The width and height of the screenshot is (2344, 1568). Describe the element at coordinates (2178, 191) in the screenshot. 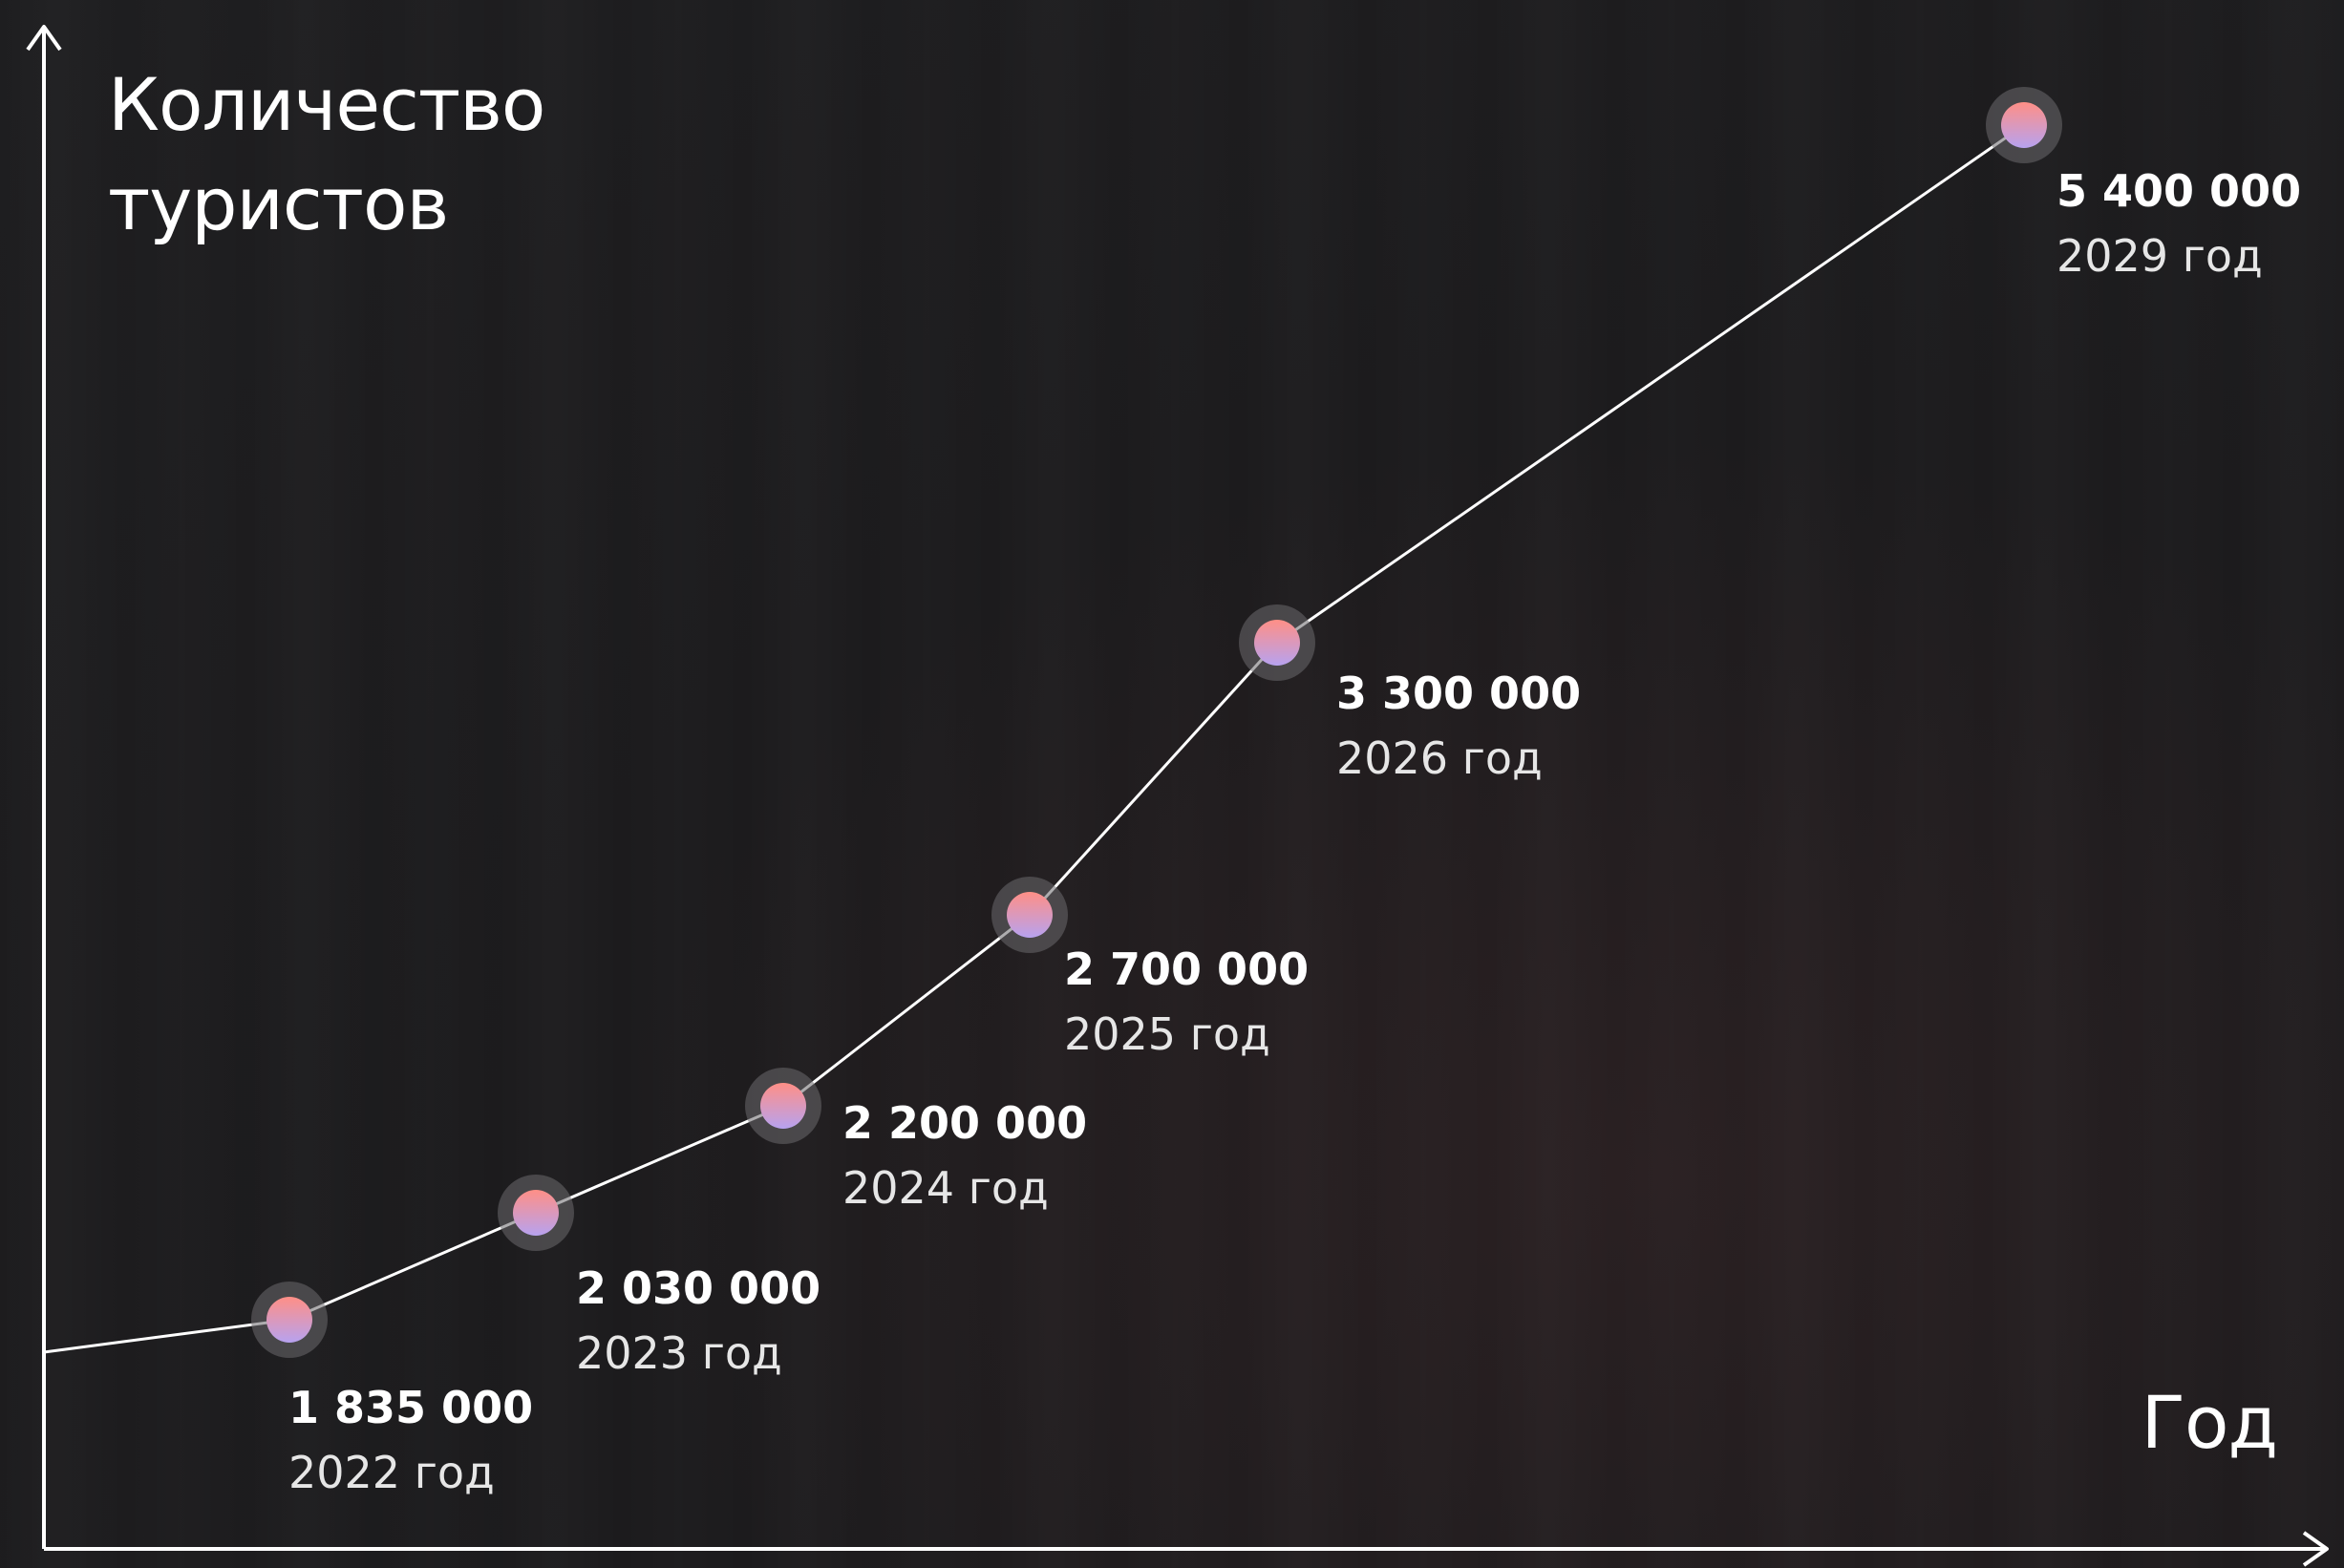

I see `value-label-2029: 5 400 000` at that location.